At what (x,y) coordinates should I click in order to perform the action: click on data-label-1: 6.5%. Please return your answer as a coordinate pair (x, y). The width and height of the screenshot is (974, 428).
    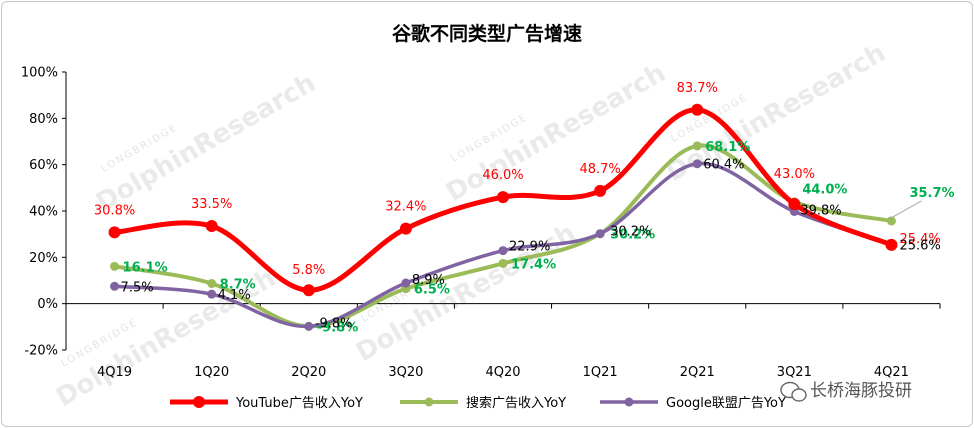
    Looking at the image, I should click on (432, 290).